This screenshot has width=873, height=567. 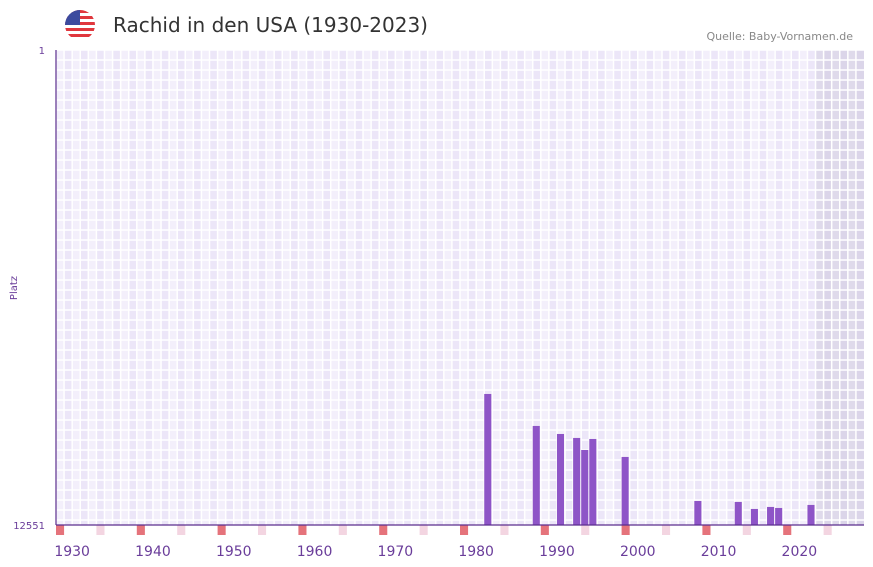 I want to click on bar-2012, so click(x=738, y=513).